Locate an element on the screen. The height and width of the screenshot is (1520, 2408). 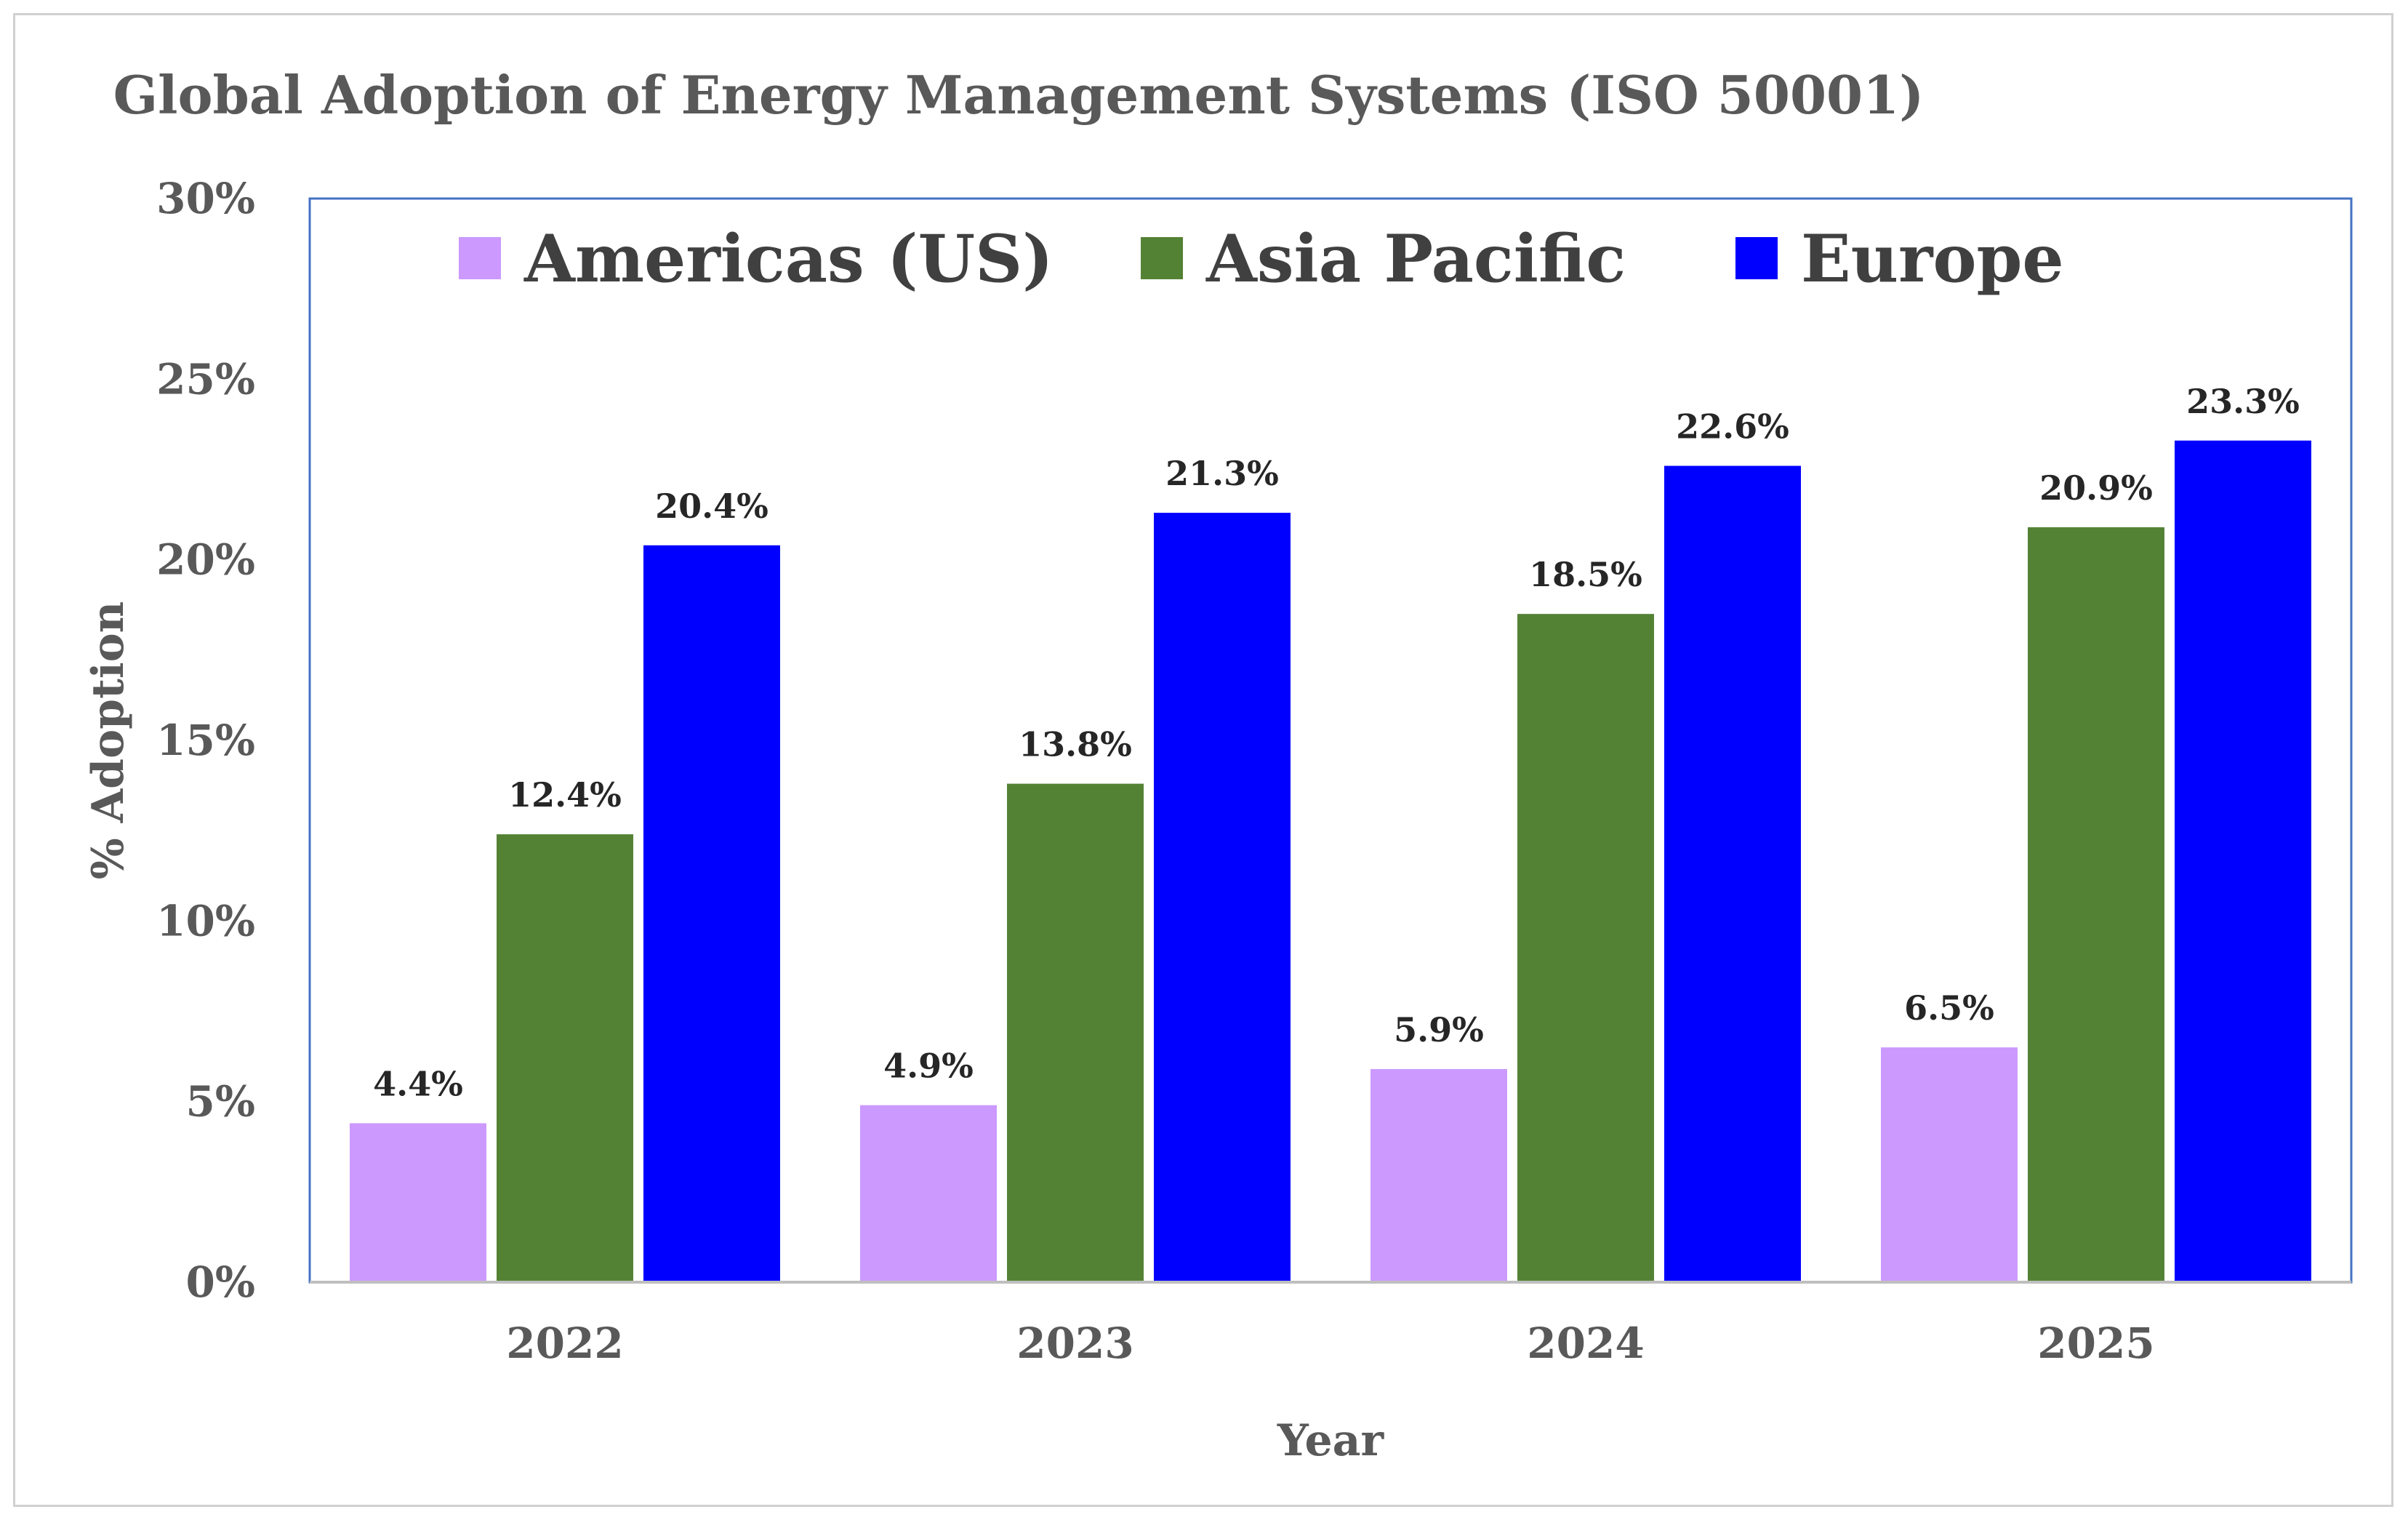
legend: Americas (US) Asia Pacific Europe is located at coordinates (1261, 258).